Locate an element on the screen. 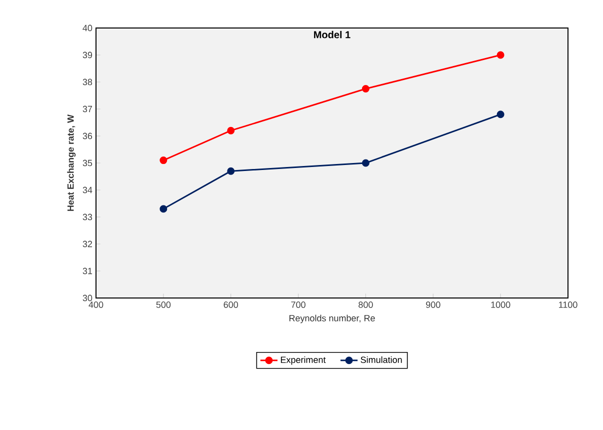 The height and width of the screenshot is (430, 603). y-tick-label: 37 is located at coordinates (87, 109).